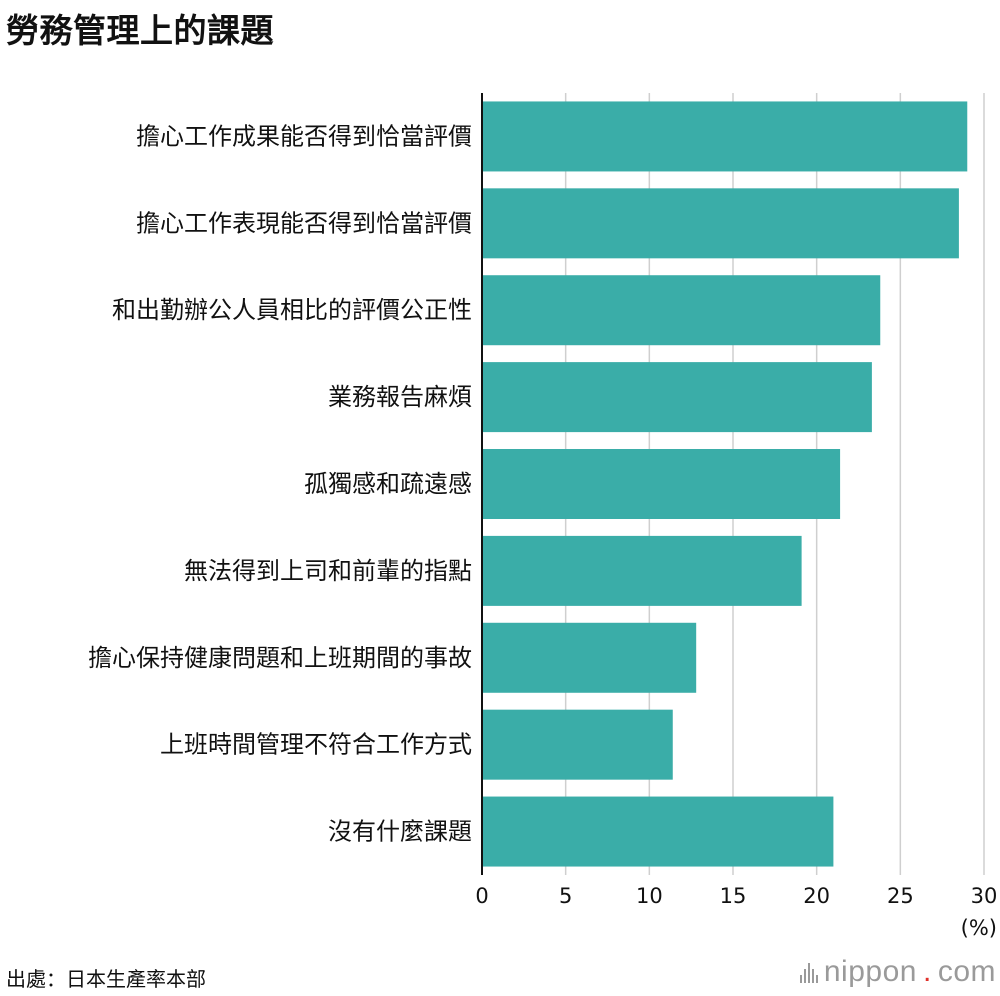  I want to click on category-label: 和出勤辦公人員相比的評價公正性, so click(292, 310).